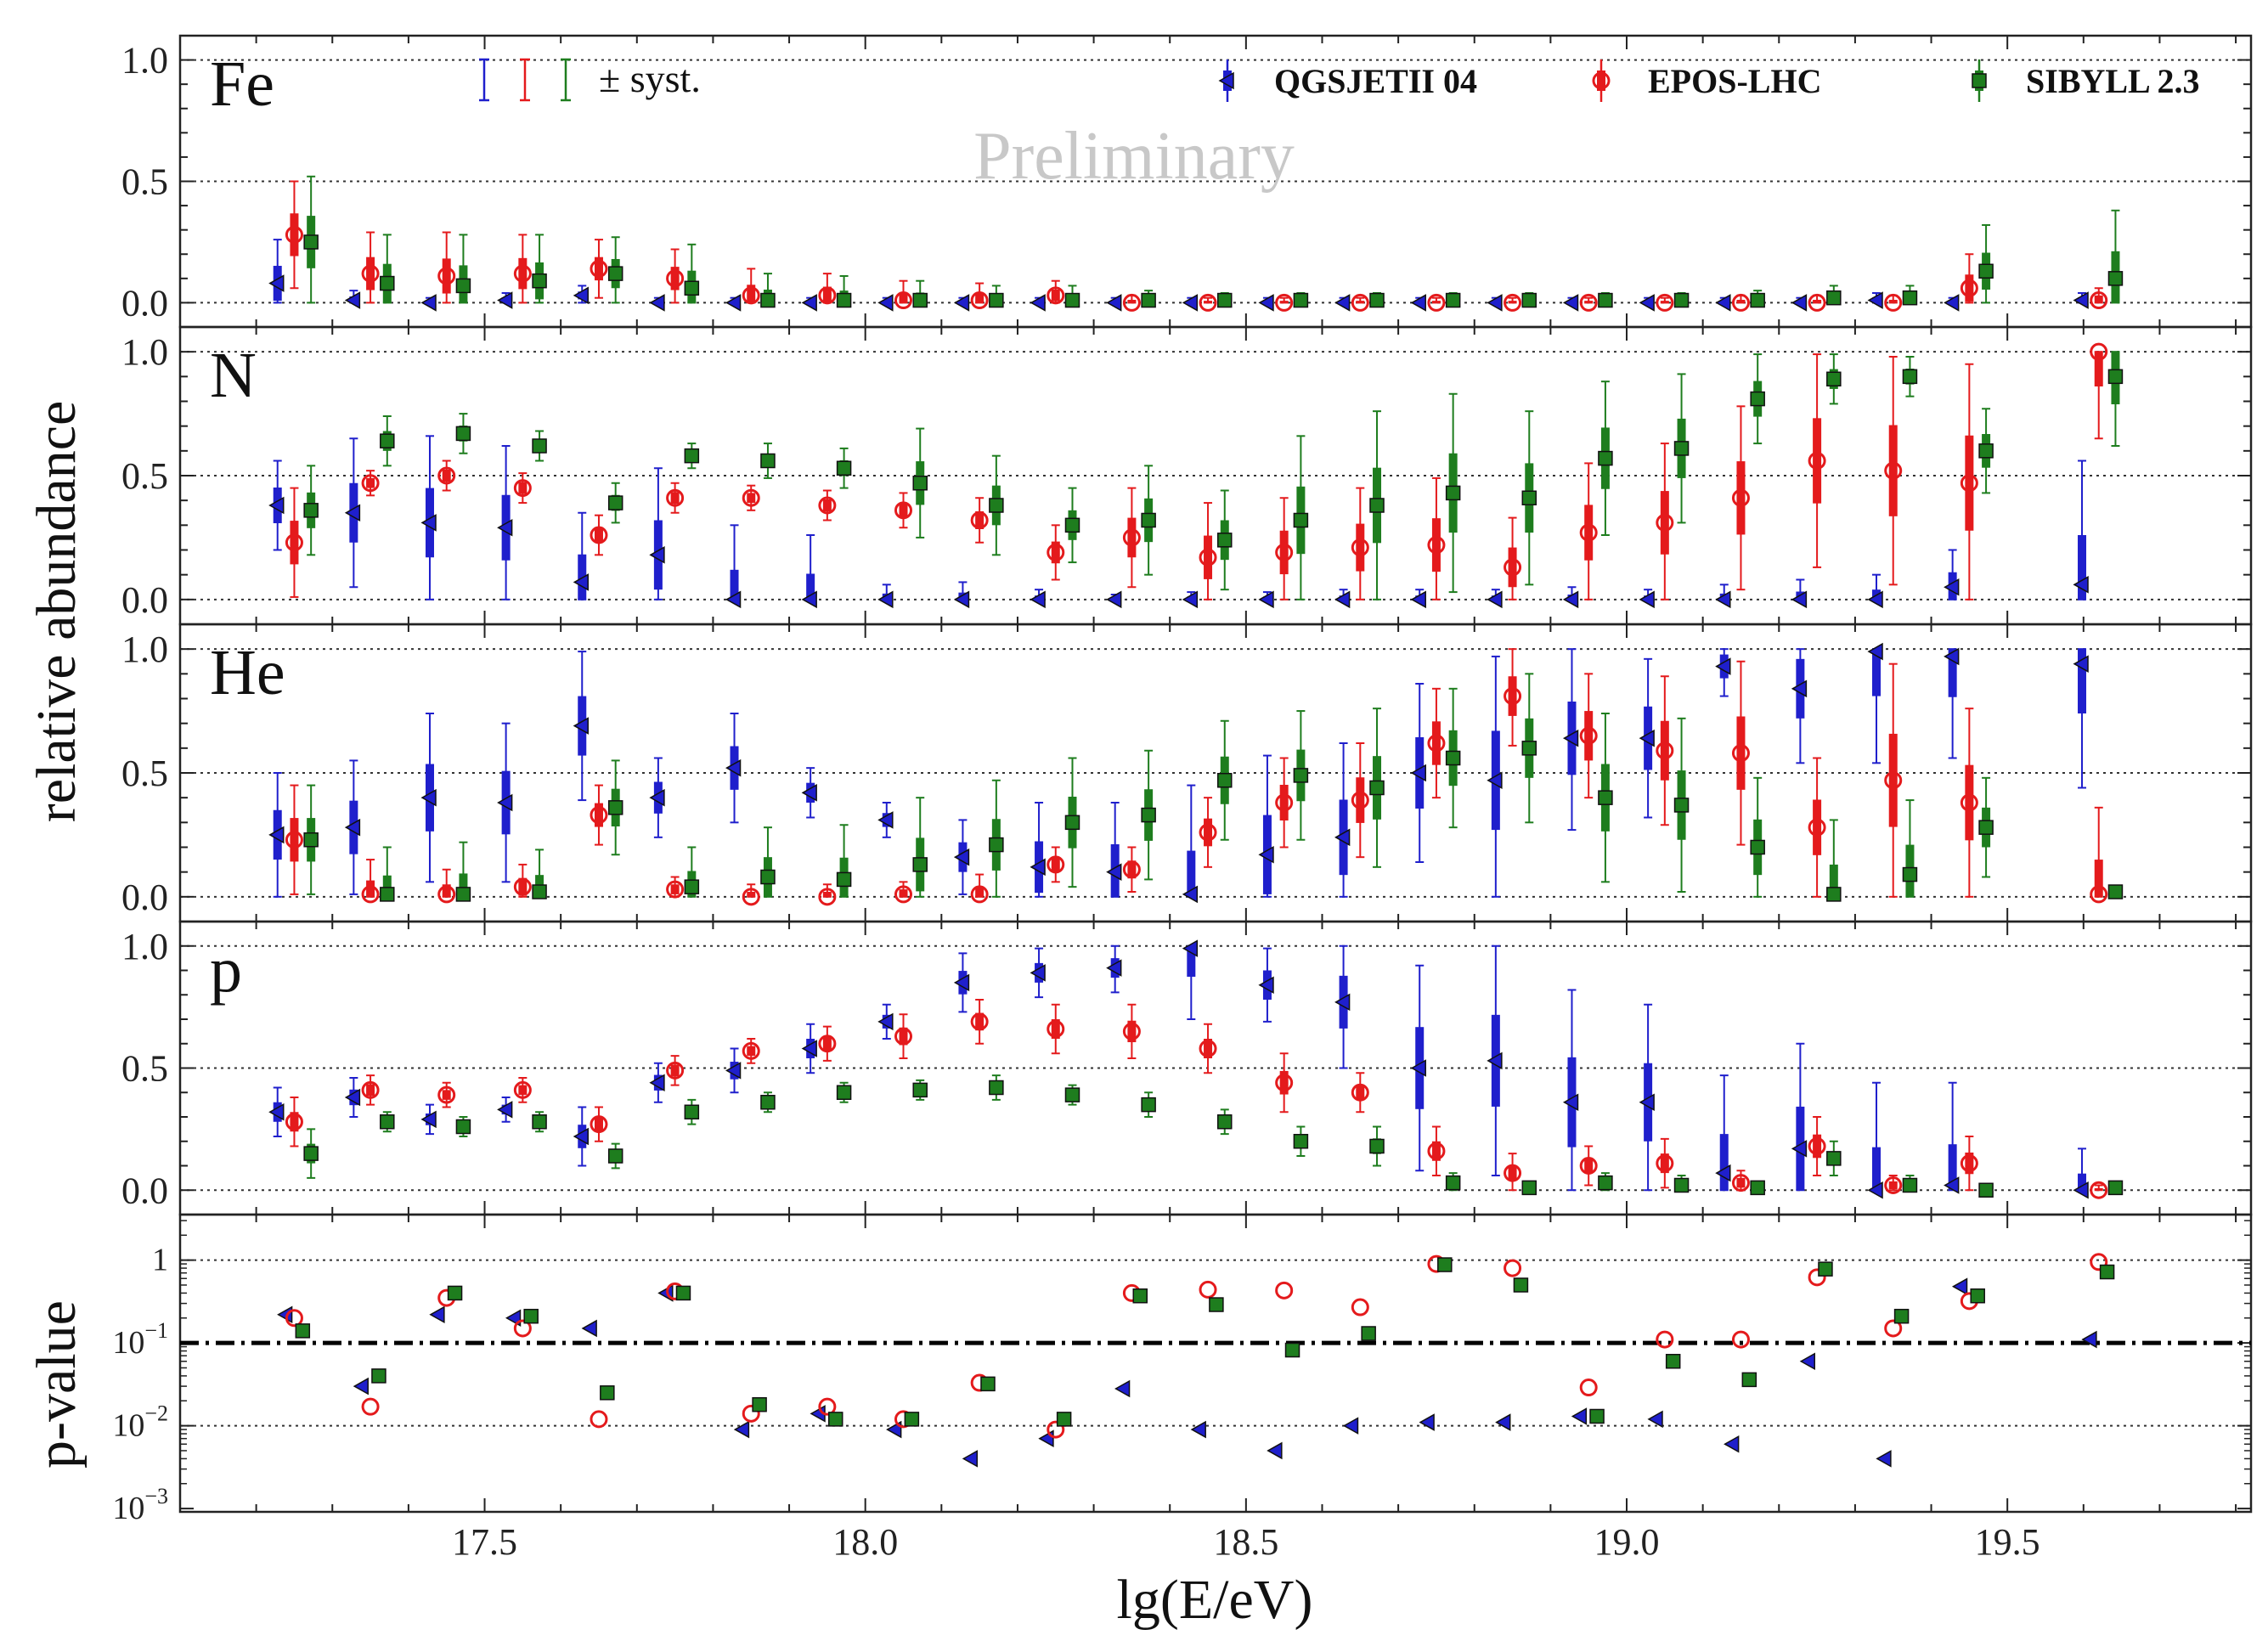 The width and height of the screenshot is (2268, 1652). What do you see at coordinates (1245, 1542) in the screenshot?
I see `x-tick-label: 18.5` at bounding box center [1245, 1542].